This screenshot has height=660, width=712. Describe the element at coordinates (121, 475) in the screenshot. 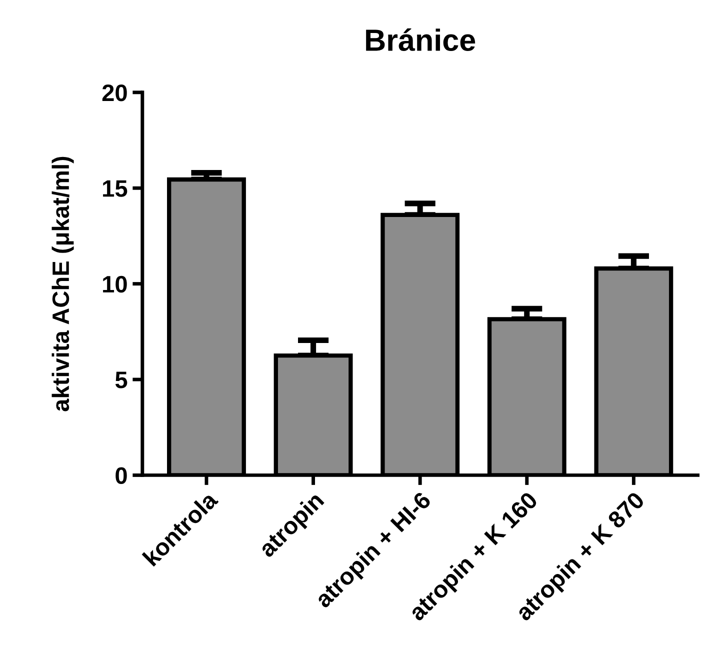

I see `y-tick-label: 0` at that location.